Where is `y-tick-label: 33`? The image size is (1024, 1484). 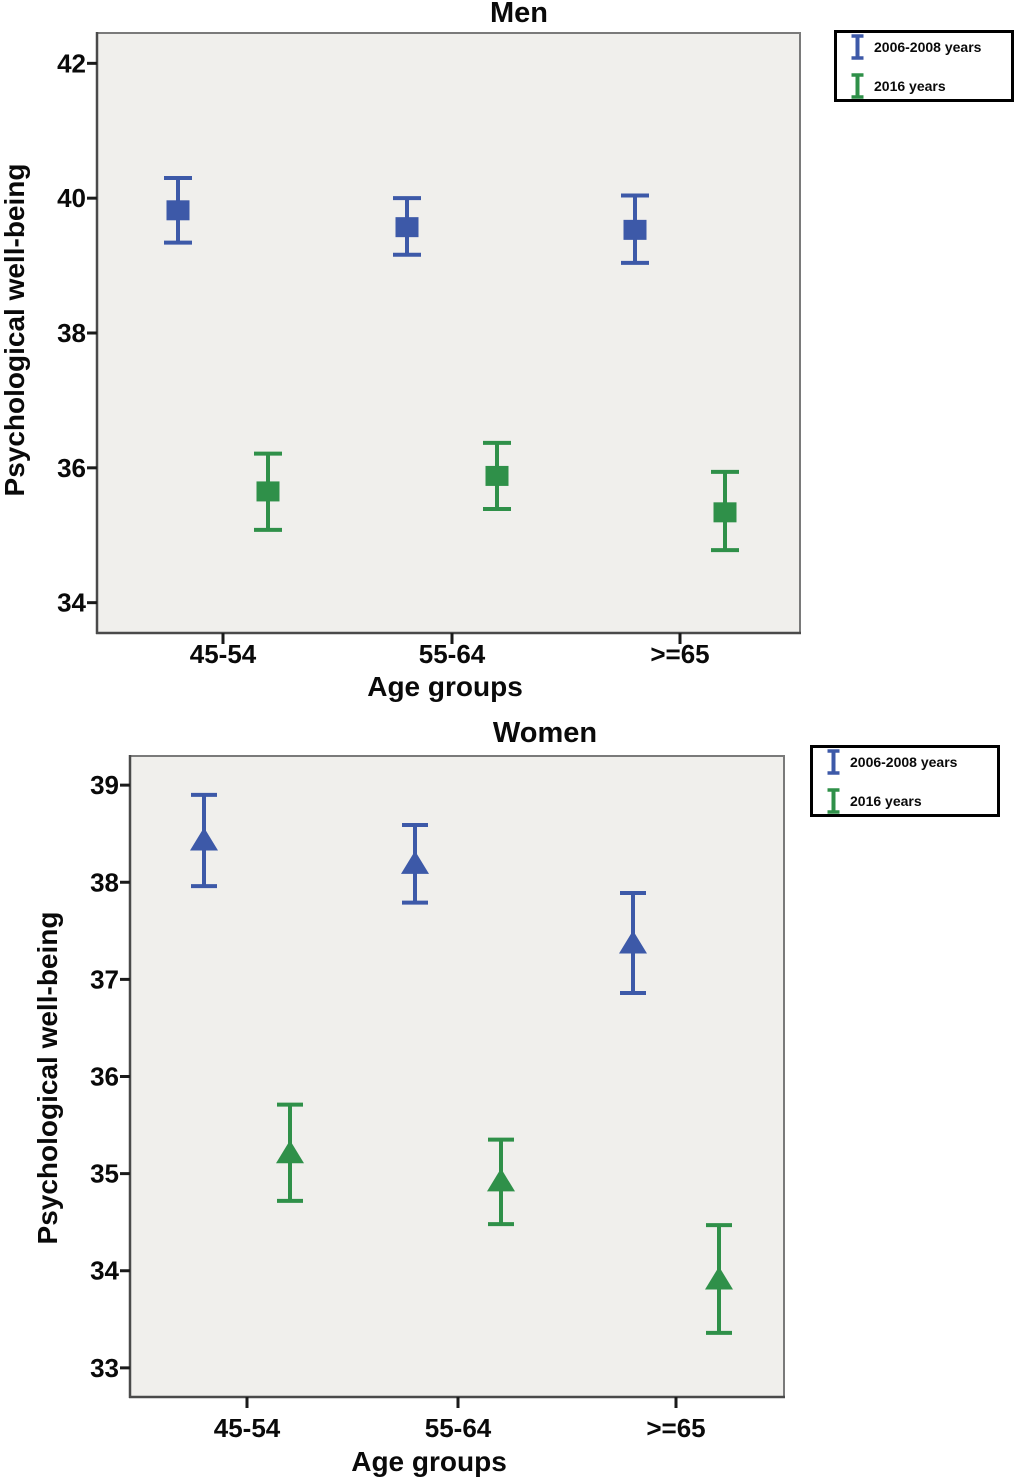 y-tick-label: 33 is located at coordinates (104, 1368).